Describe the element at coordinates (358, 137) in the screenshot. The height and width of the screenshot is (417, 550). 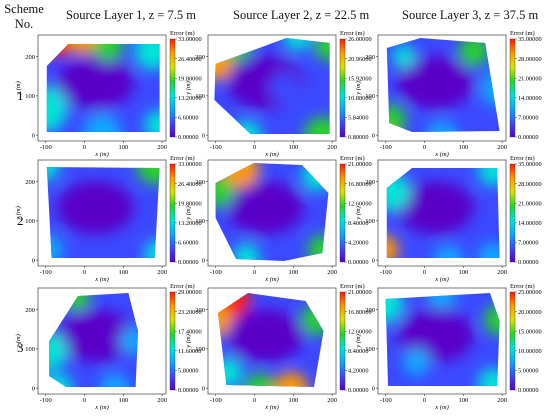
I see `colorbar-tick-label: 0.80000` at that location.